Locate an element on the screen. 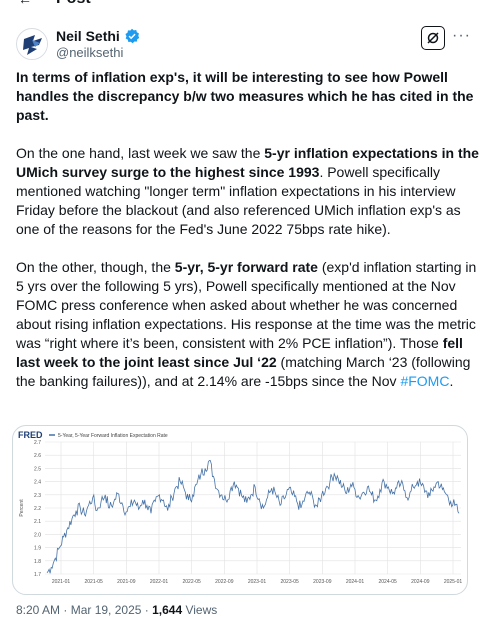 Image resolution: width=493 pixels, height=617 pixels. y-tick-label: 2.2 is located at coordinates (37, 509).